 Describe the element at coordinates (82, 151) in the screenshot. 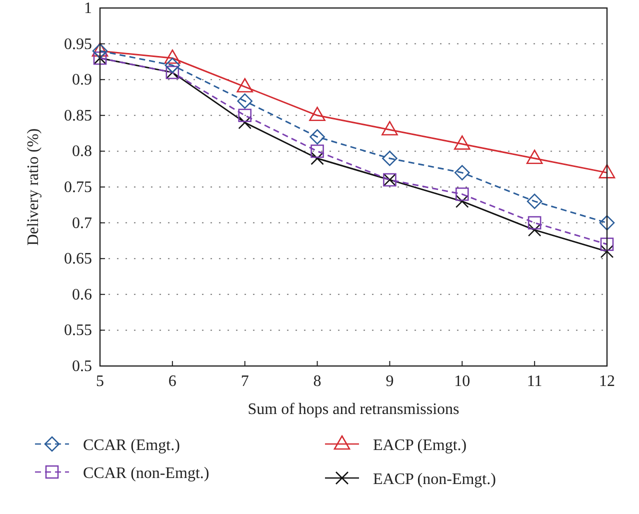

I see `y-tick-label: 0.8` at that location.